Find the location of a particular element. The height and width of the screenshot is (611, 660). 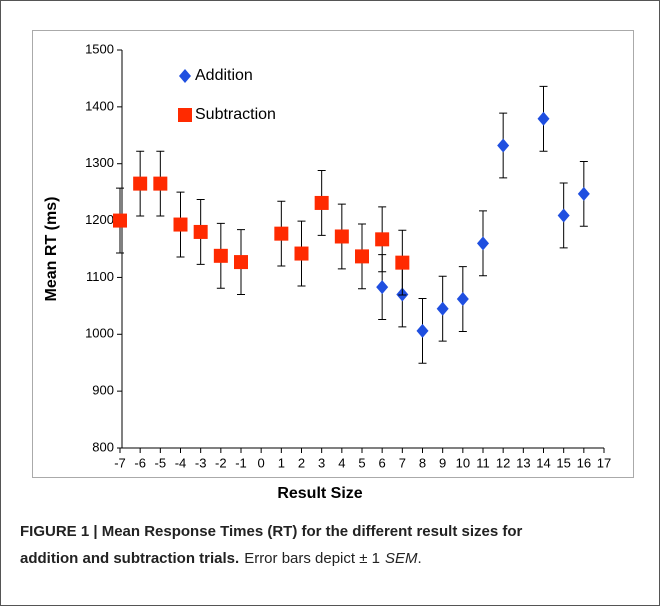

x-tick-label: 10 is located at coordinates (463, 462).